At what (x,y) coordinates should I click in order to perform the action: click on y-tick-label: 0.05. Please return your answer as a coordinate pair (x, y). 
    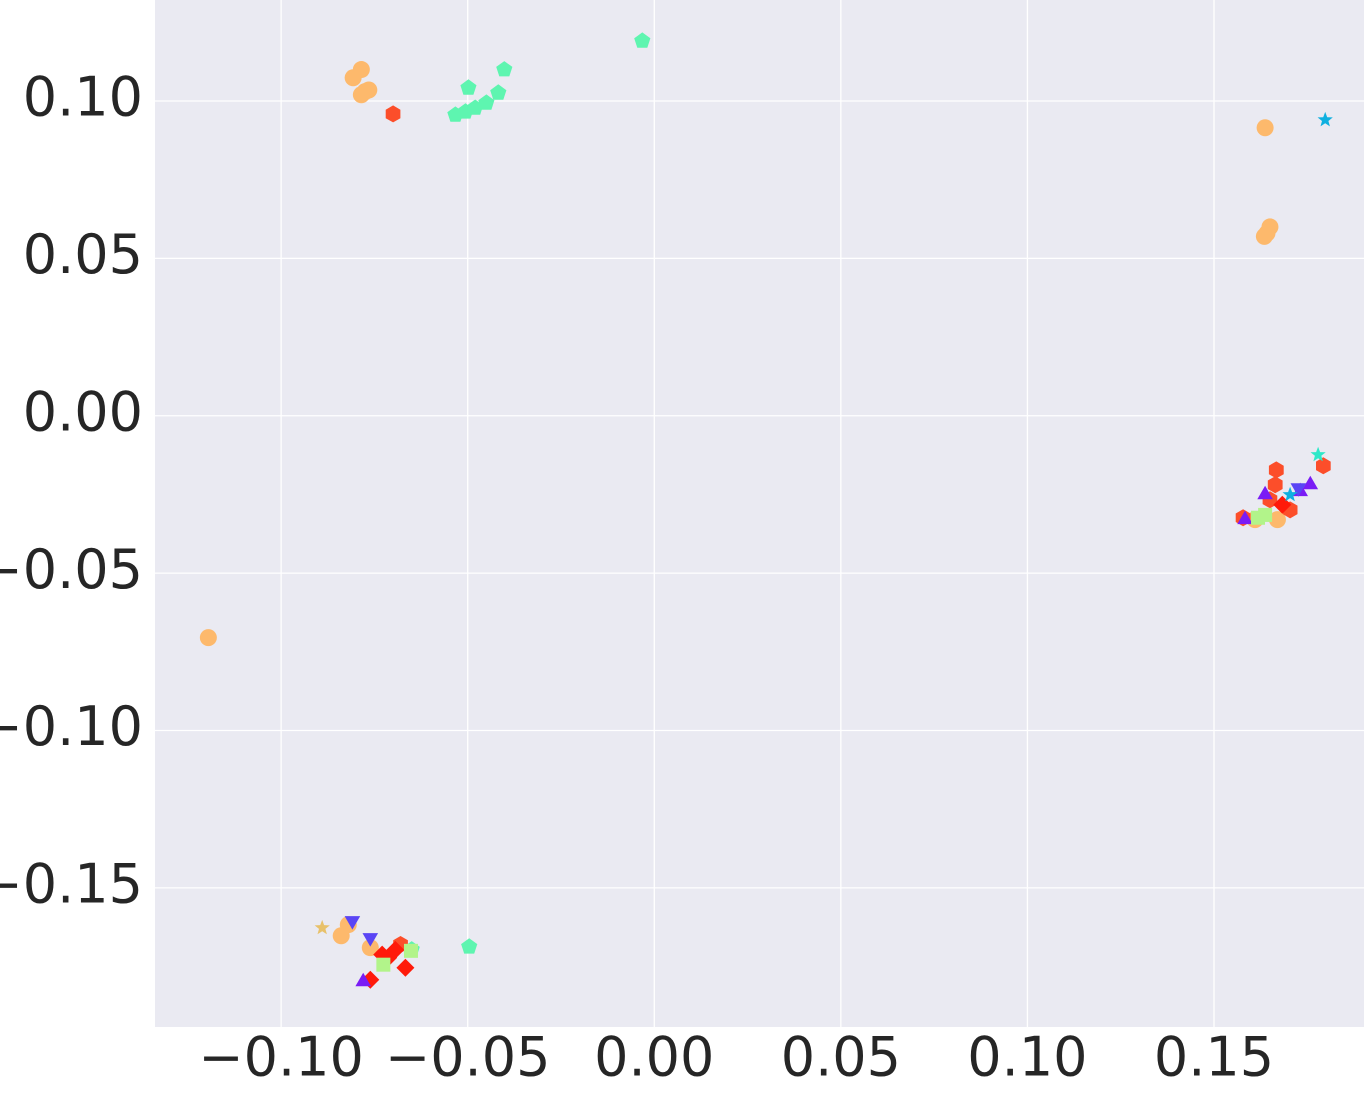
    Looking at the image, I should click on (83, 254).